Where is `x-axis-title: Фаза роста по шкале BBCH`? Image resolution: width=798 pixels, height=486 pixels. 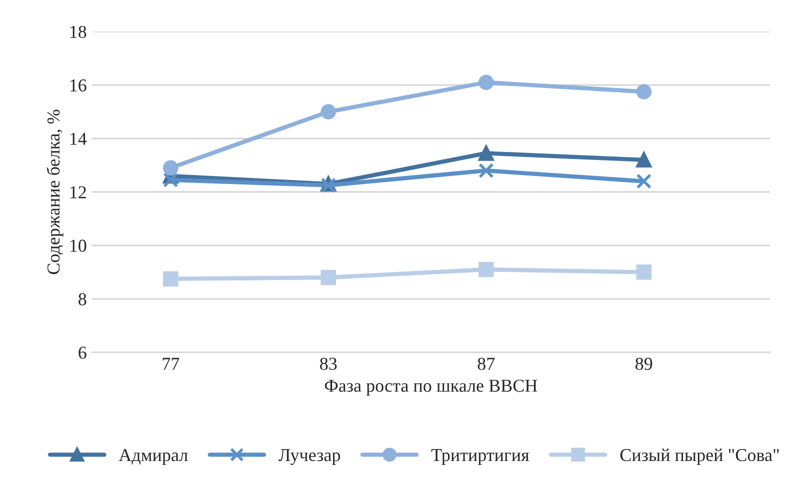 x-axis-title: Фаза роста по шкале BBCH is located at coordinates (431, 388).